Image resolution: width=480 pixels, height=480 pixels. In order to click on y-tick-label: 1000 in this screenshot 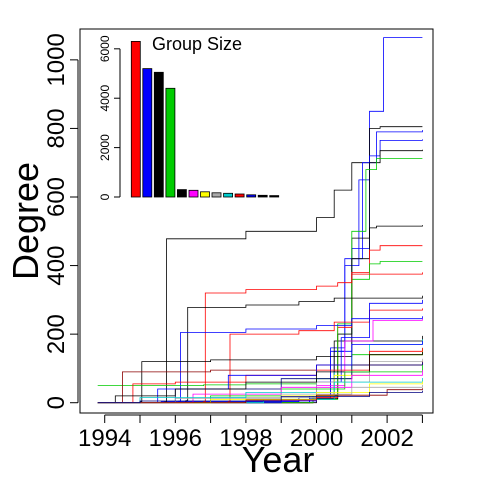, I will do `click(56, 59)`.